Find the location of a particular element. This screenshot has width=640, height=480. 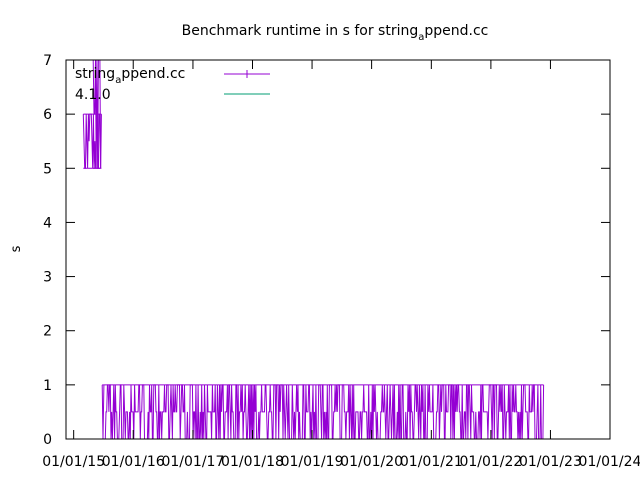

y-tick-label: 7 is located at coordinates (47, 61).